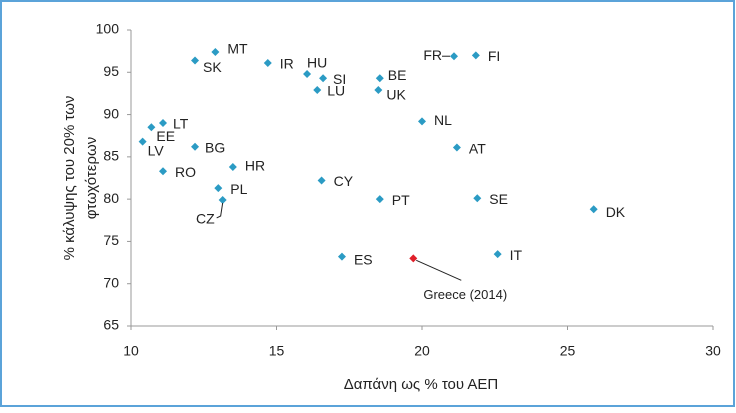  Describe the element at coordinates (238, 189) in the screenshot. I see `point-label: PL` at that location.